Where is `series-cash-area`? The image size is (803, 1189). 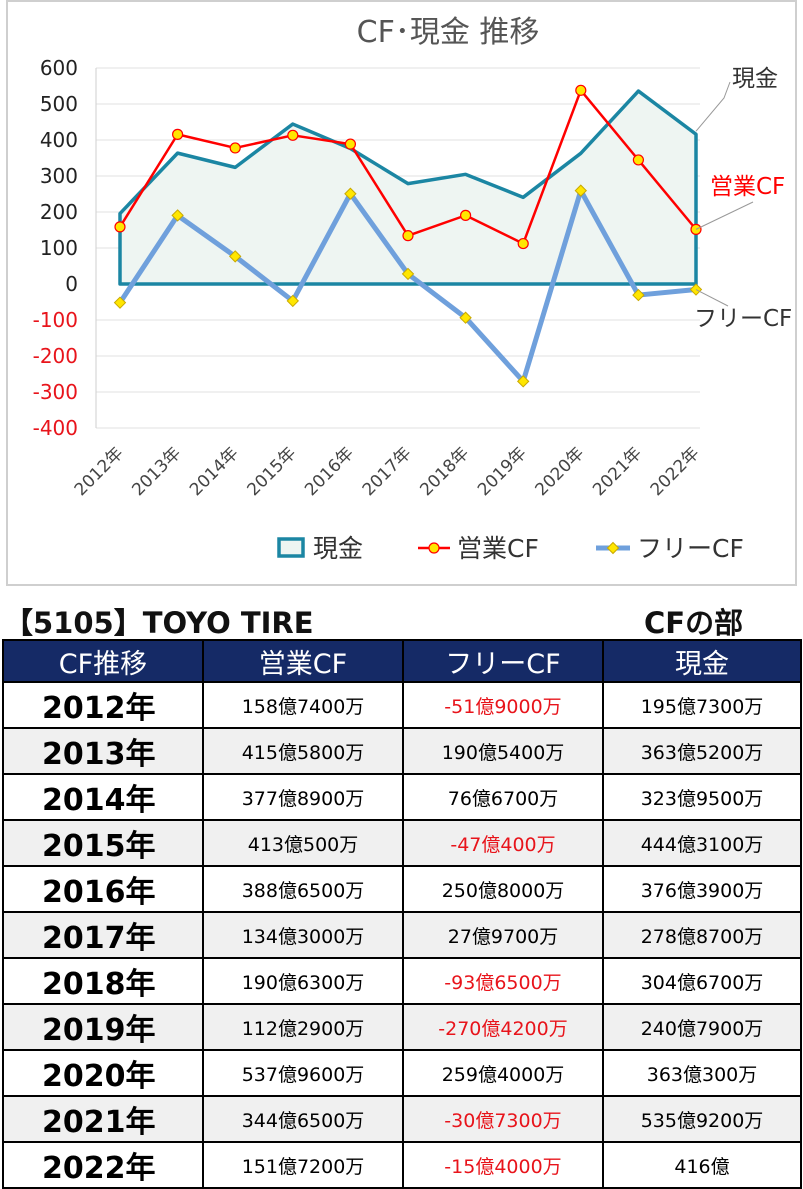
series-cash-area is located at coordinates (408, 187).